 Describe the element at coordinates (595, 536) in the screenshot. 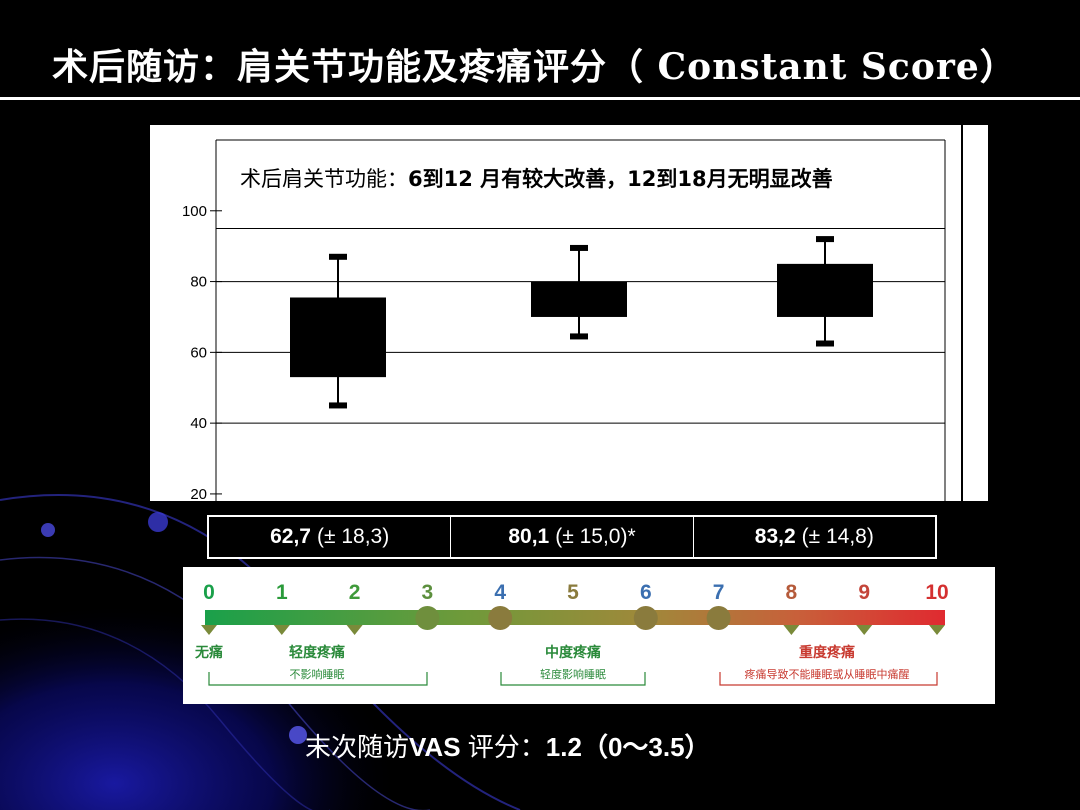

I see `stat-sd: (± 15,0)*` at that location.